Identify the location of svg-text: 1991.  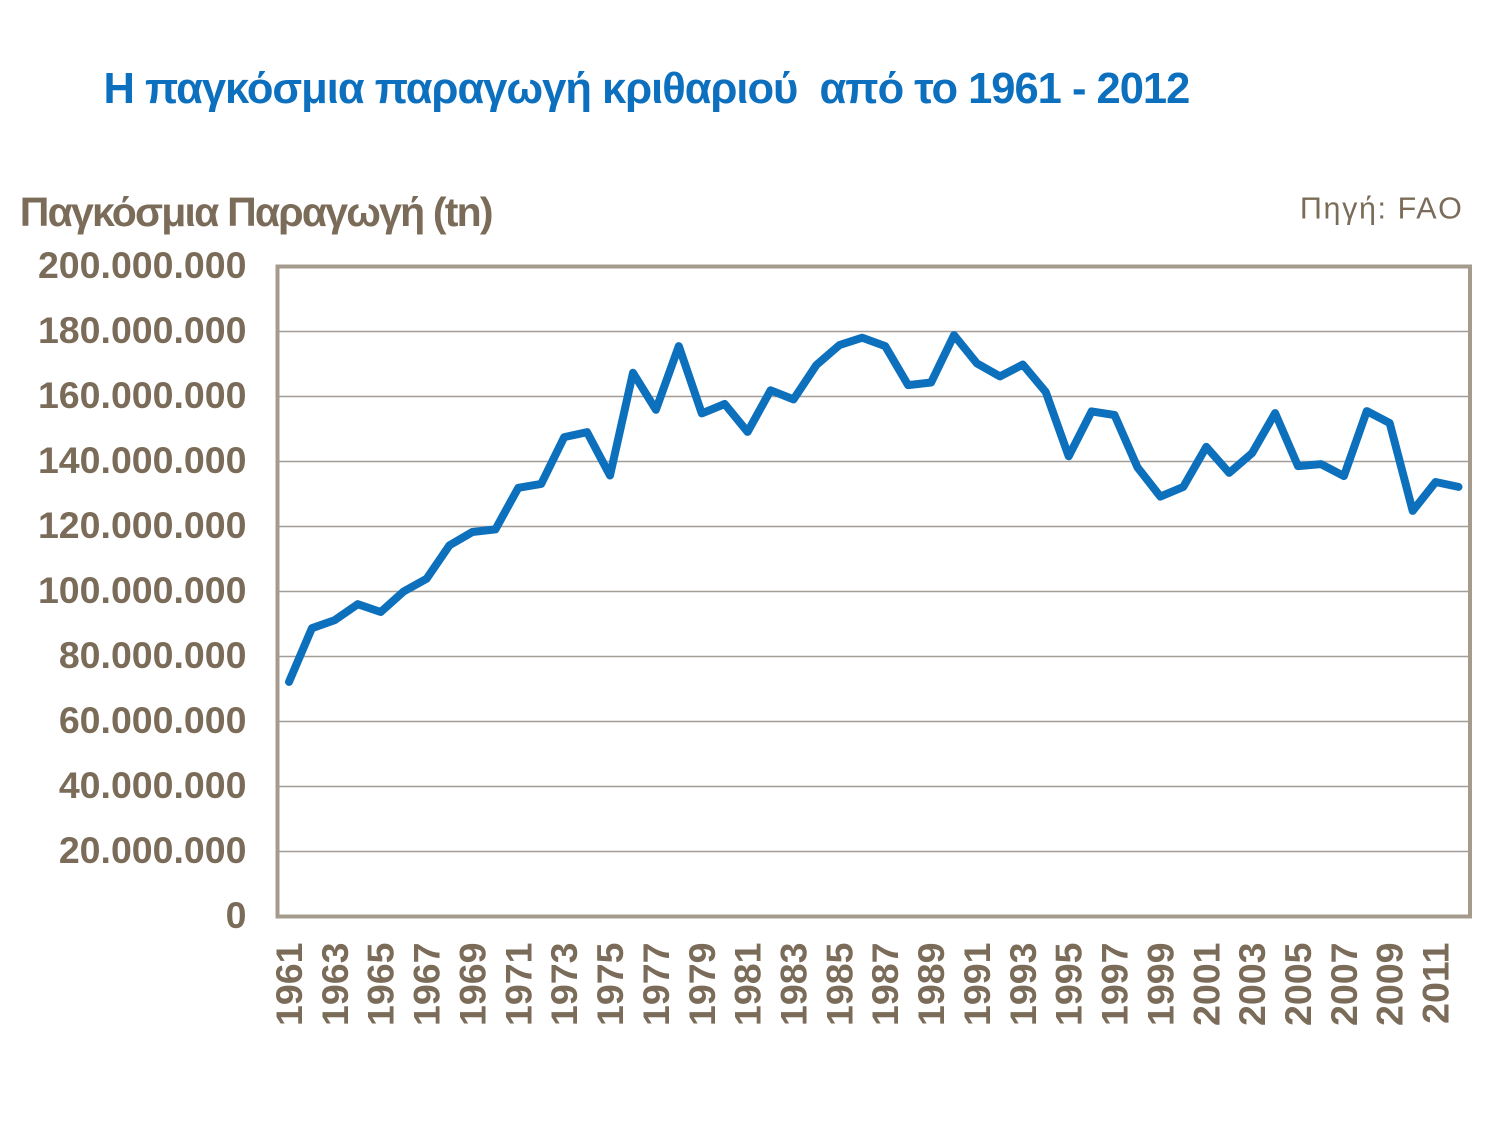
(977, 984).